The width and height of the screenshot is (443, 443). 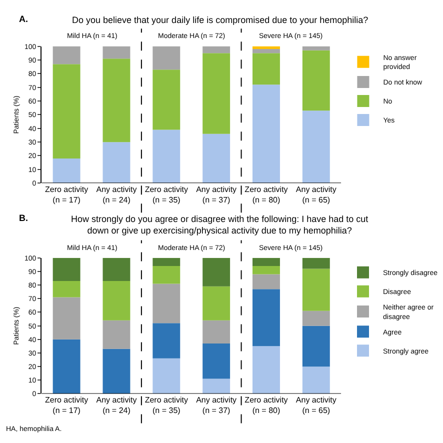 I want to click on chart-title: Do you believe that your daily life is compromised due to your hemophilia?, so click(x=220, y=20).